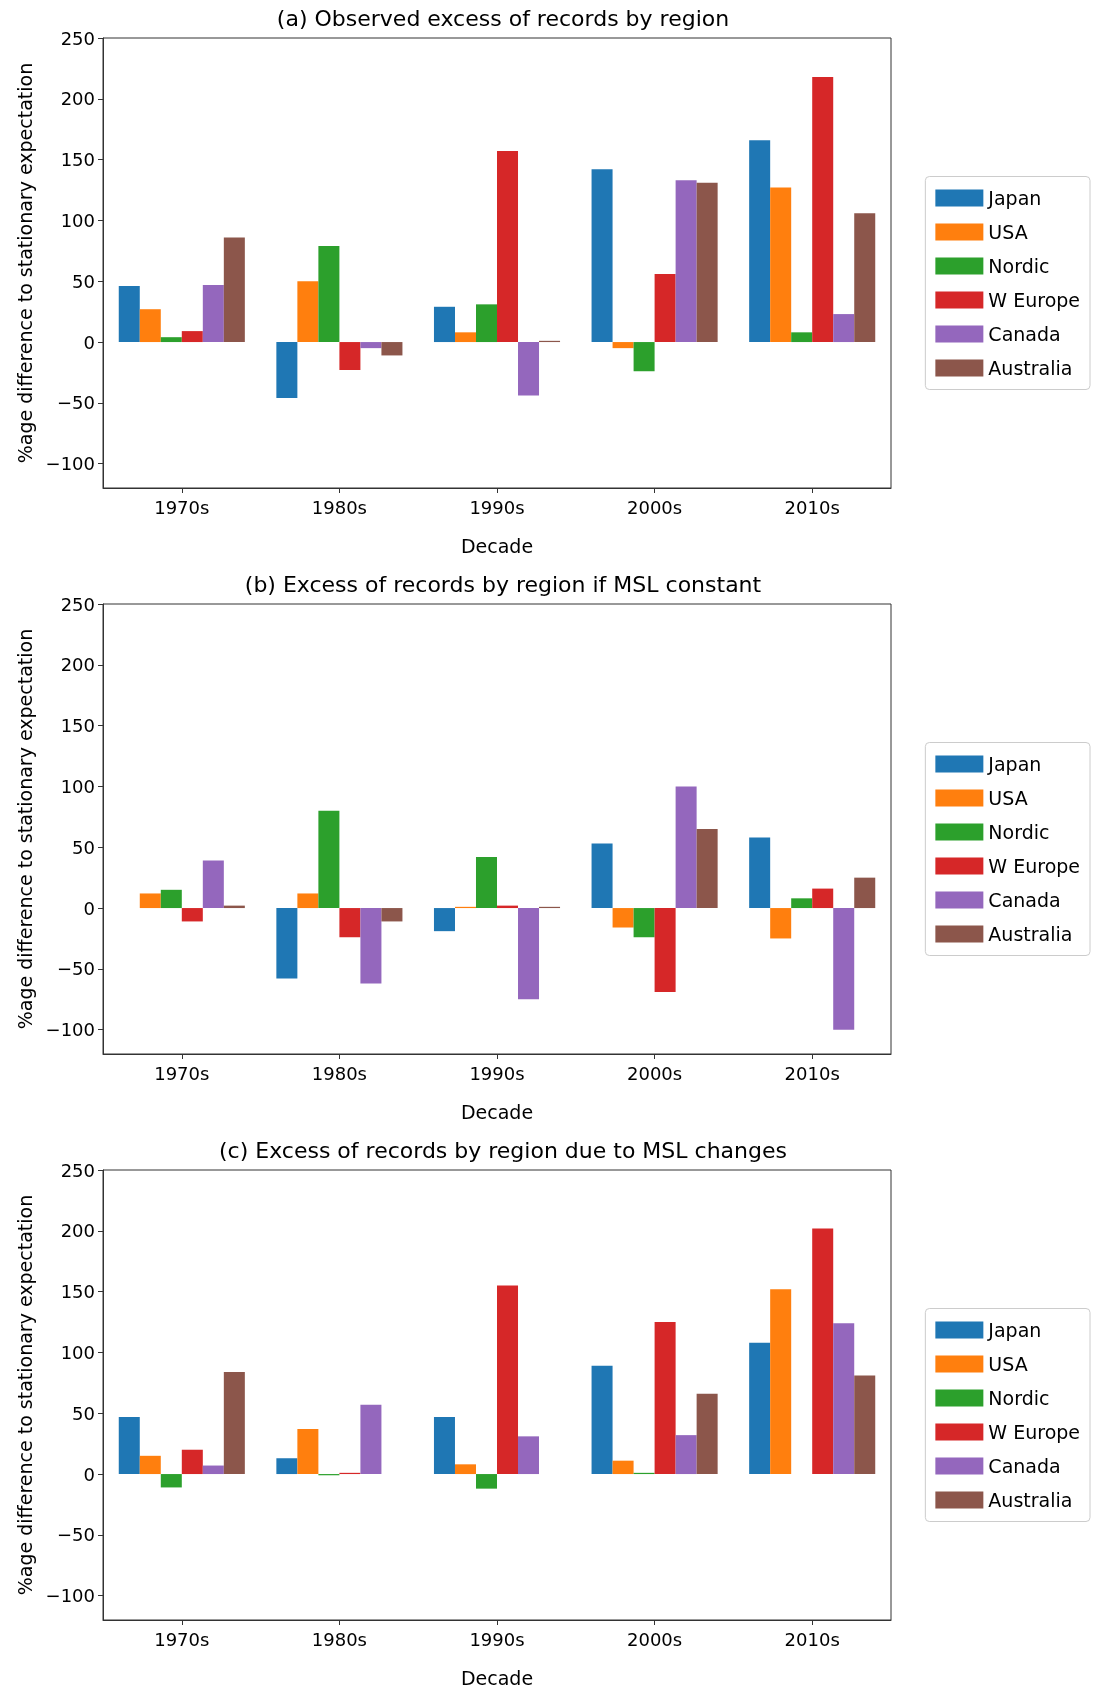 Image resolution: width=1094 pixels, height=1699 pixels. I want to click on y-tick-label: 0, so click(89, 1474).